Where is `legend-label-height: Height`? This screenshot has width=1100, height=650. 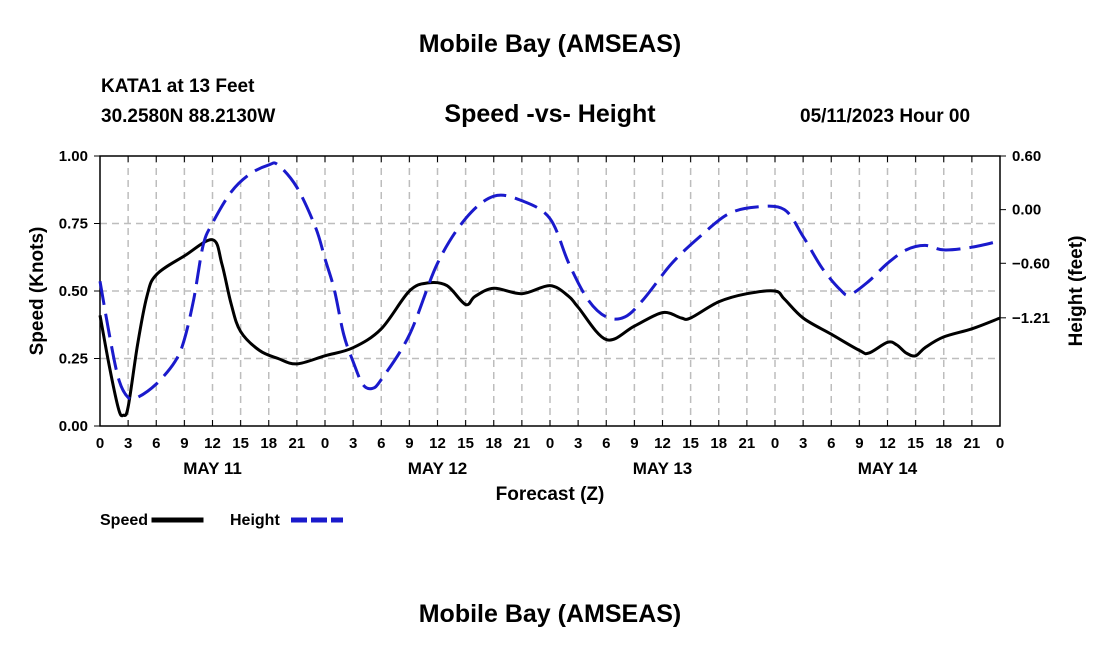
legend-label-height: Height is located at coordinates (255, 520).